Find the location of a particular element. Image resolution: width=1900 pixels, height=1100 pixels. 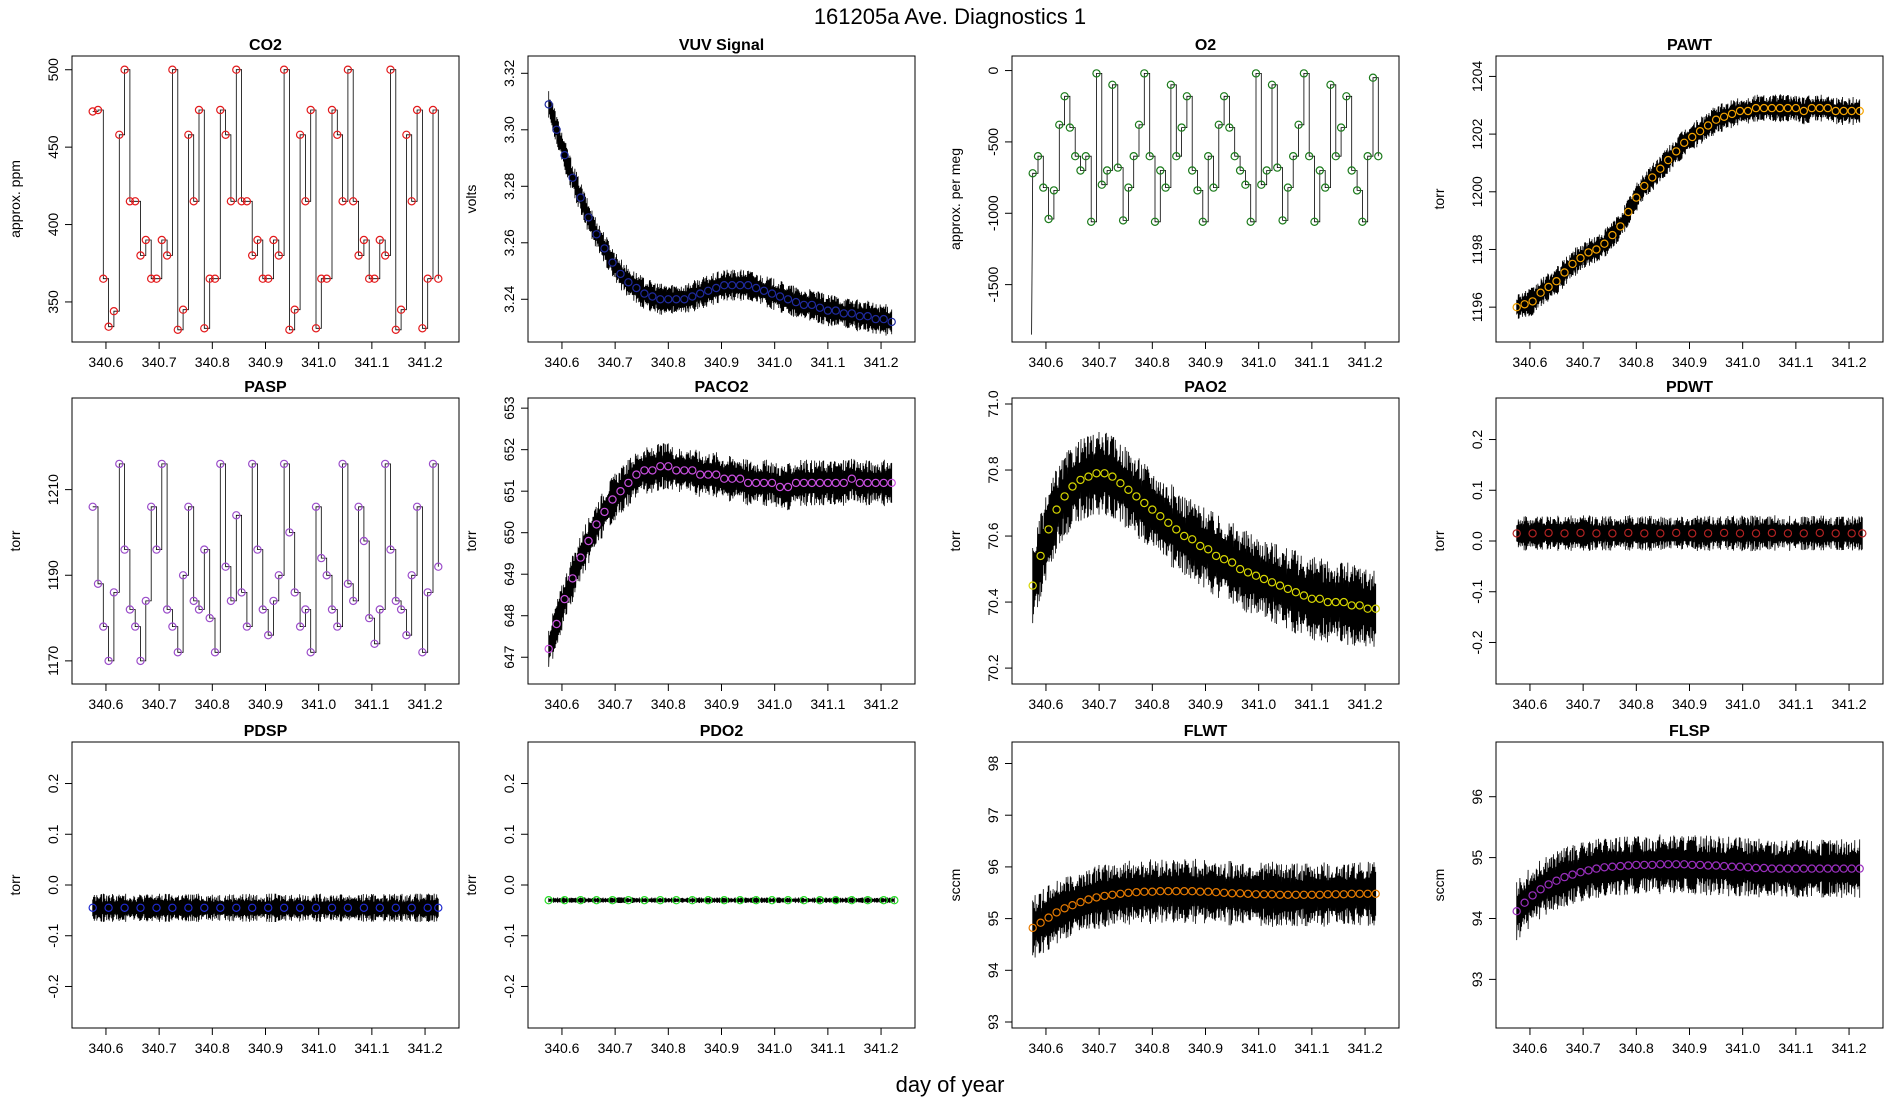

x-tick-label: 340.7 is located at coordinates (159, 704).